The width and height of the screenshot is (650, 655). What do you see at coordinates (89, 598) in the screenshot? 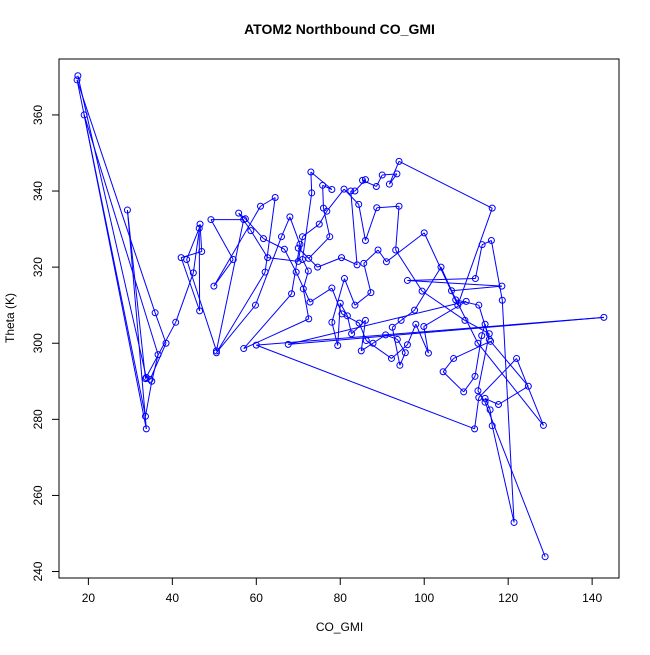
I see `x-tick-label: 20` at bounding box center [89, 598].